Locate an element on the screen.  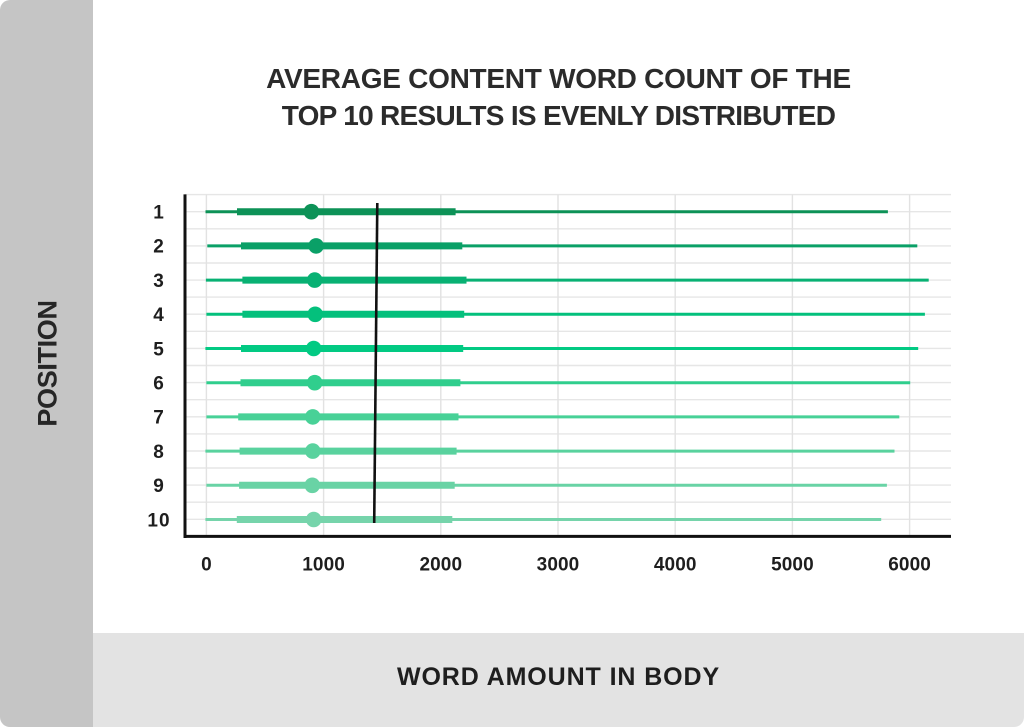
svg-text: 7 is located at coordinates (159, 418).